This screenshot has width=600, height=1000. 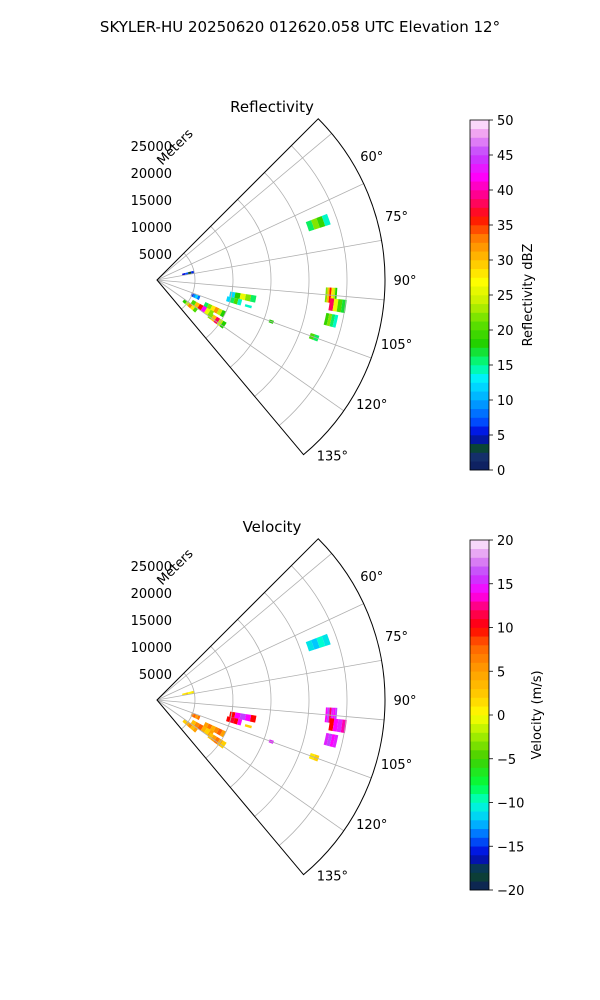 I want to click on angular-tick-label: 120°, so click(x=371, y=405).